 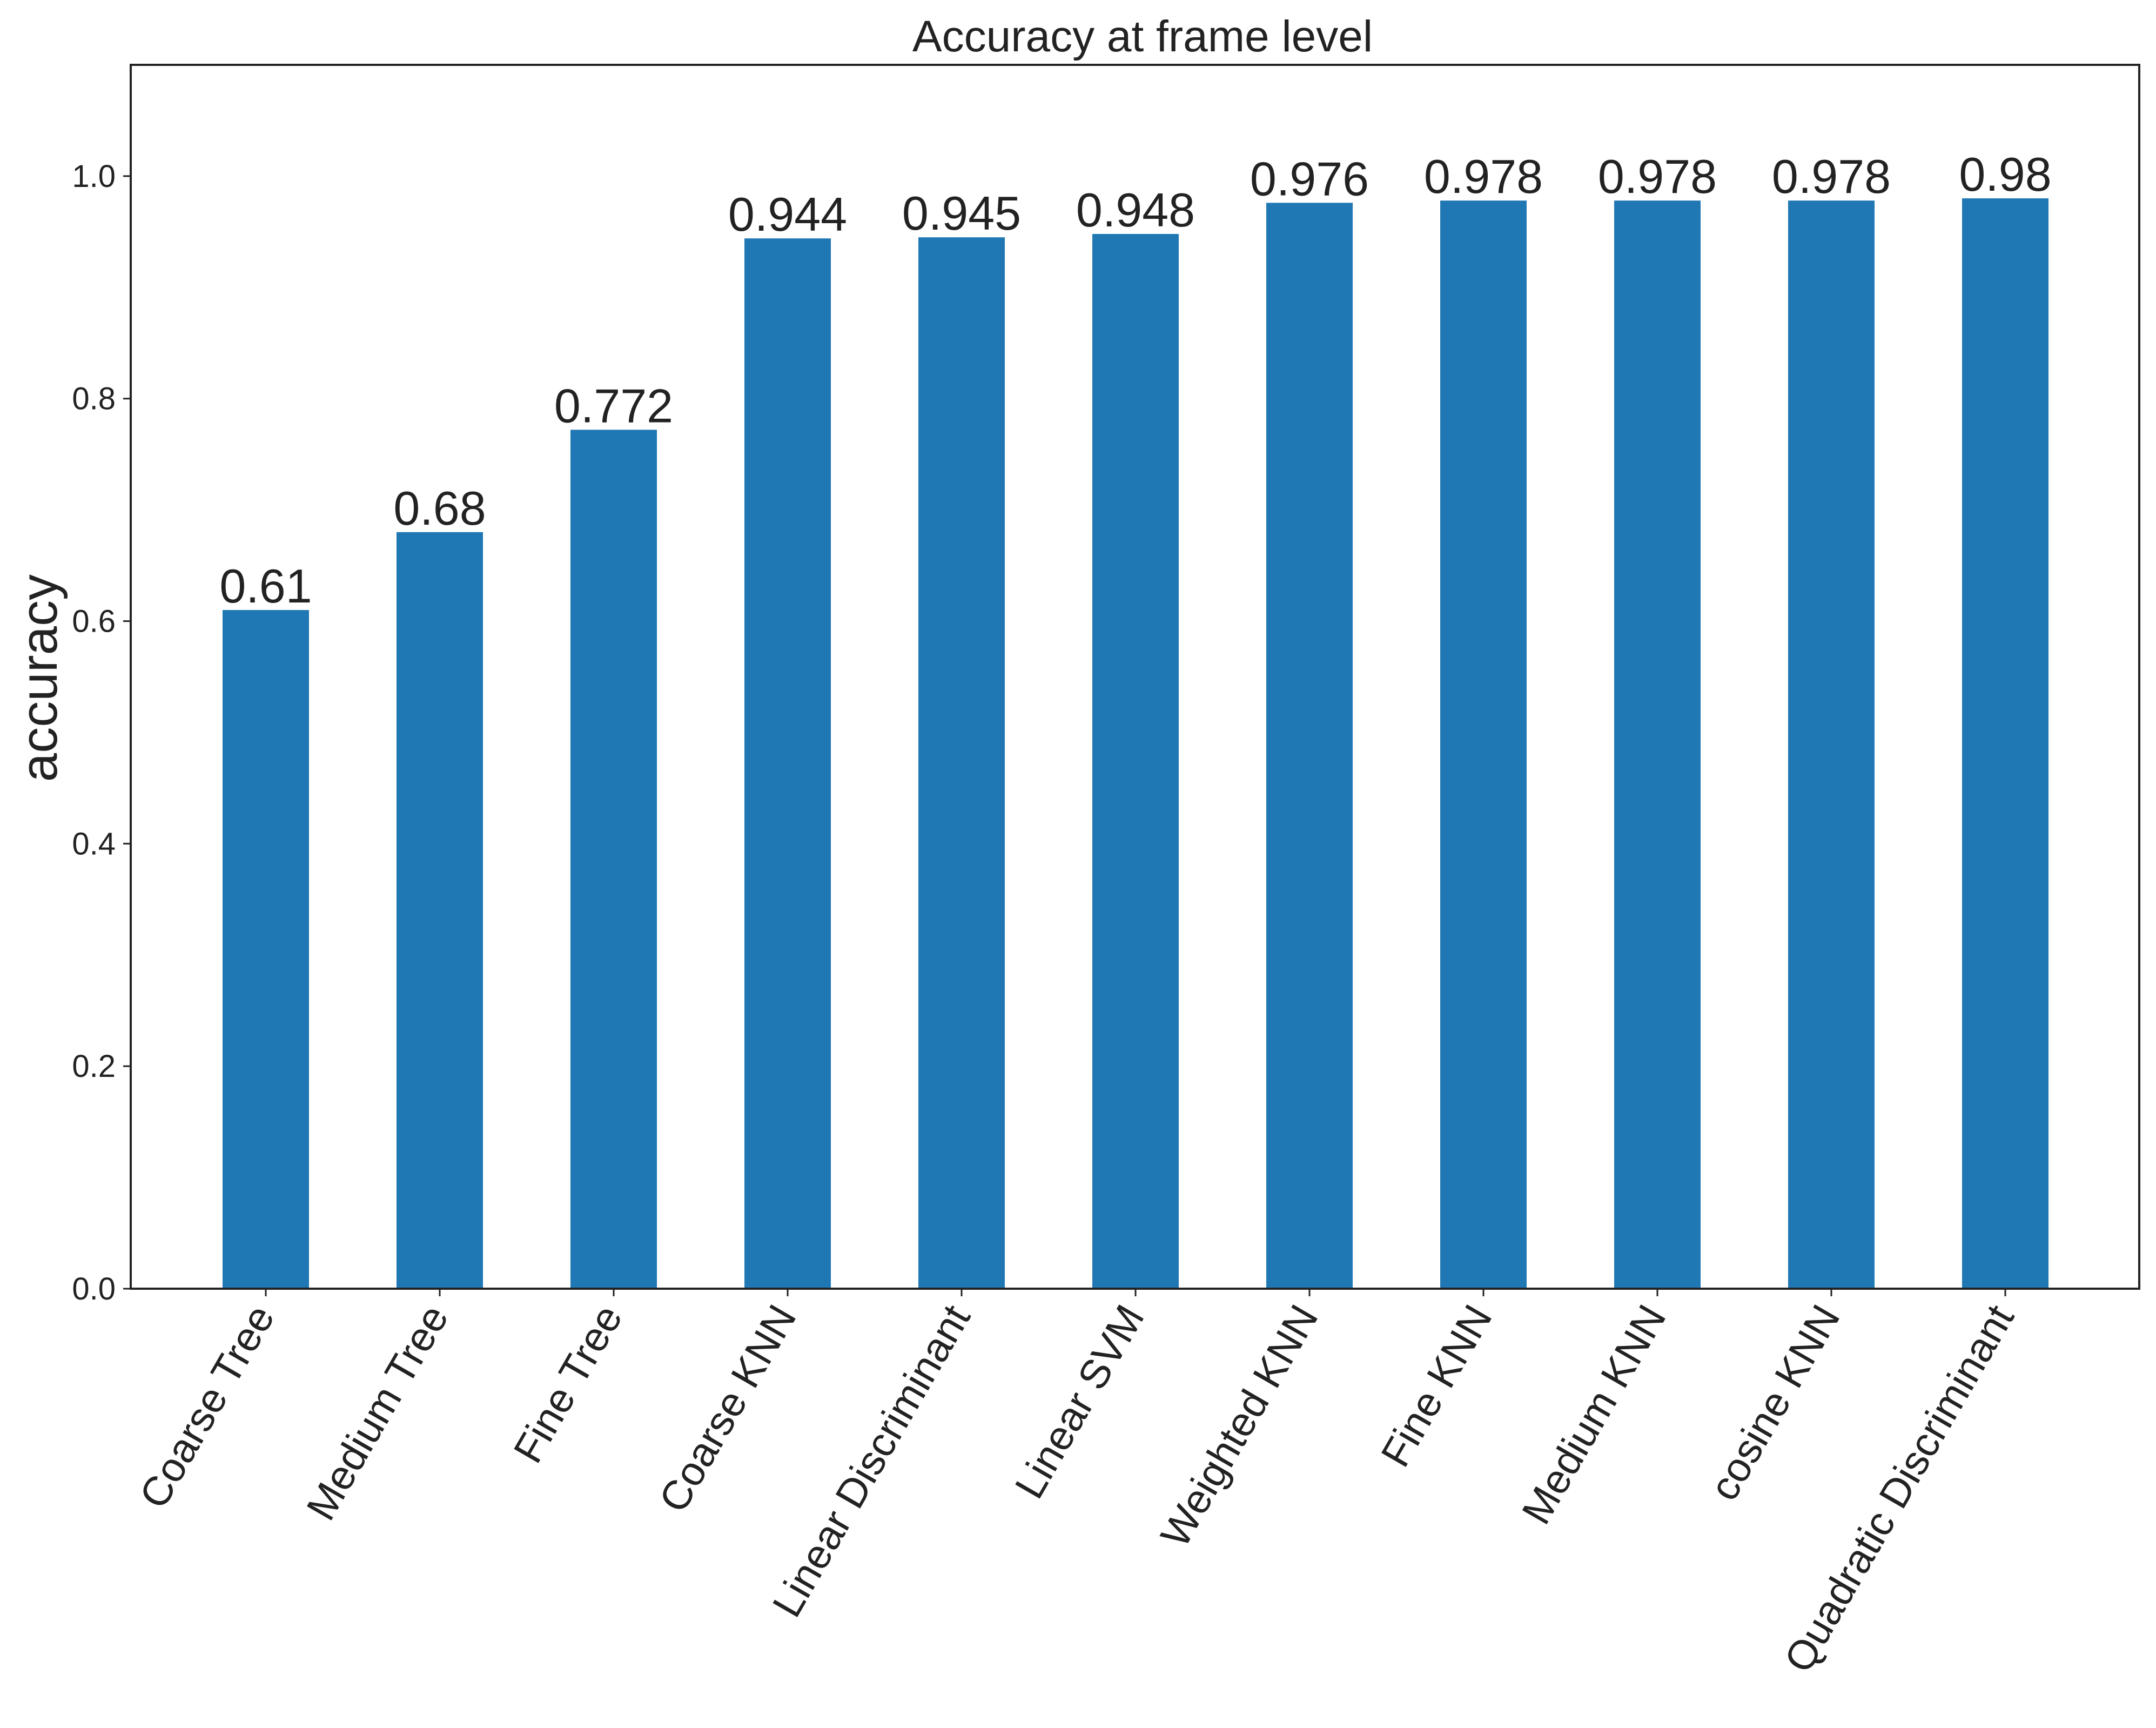 I want to click on value-label: 0.945, so click(x=961, y=213).